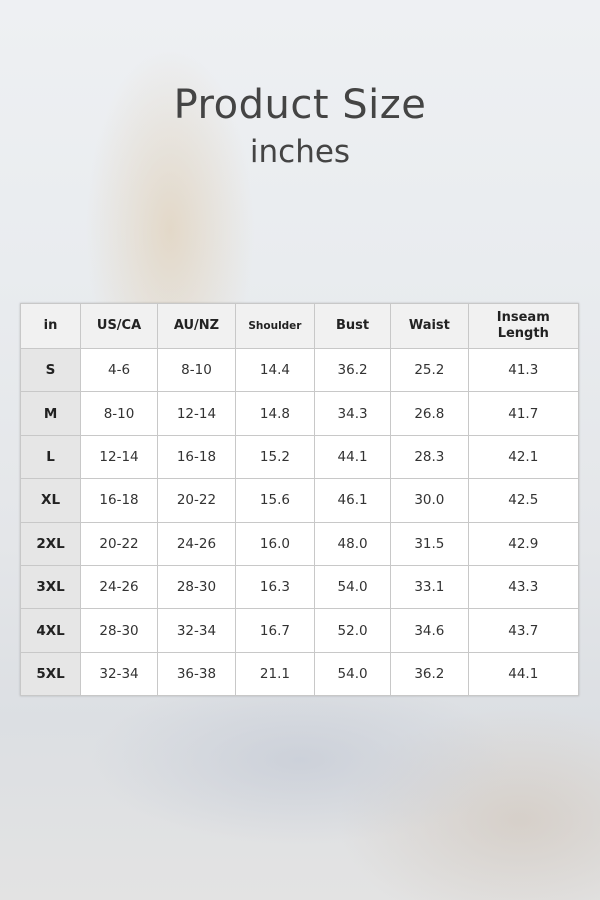 This screenshot has width=600, height=900. I want to click on table-cell: 43.7, so click(523, 630).